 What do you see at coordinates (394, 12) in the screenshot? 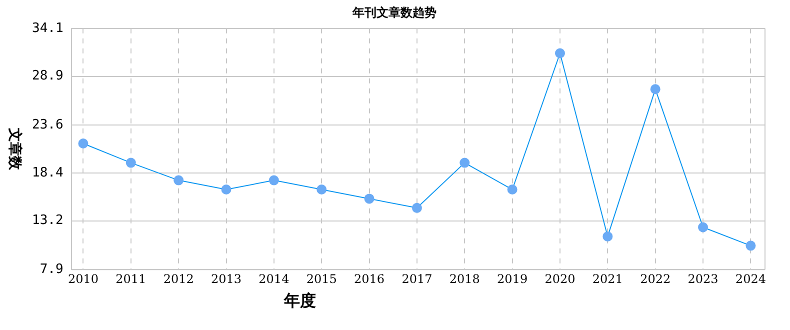
I see `chart-title: 年刊文章数趋势` at bounding box center [394, 12].